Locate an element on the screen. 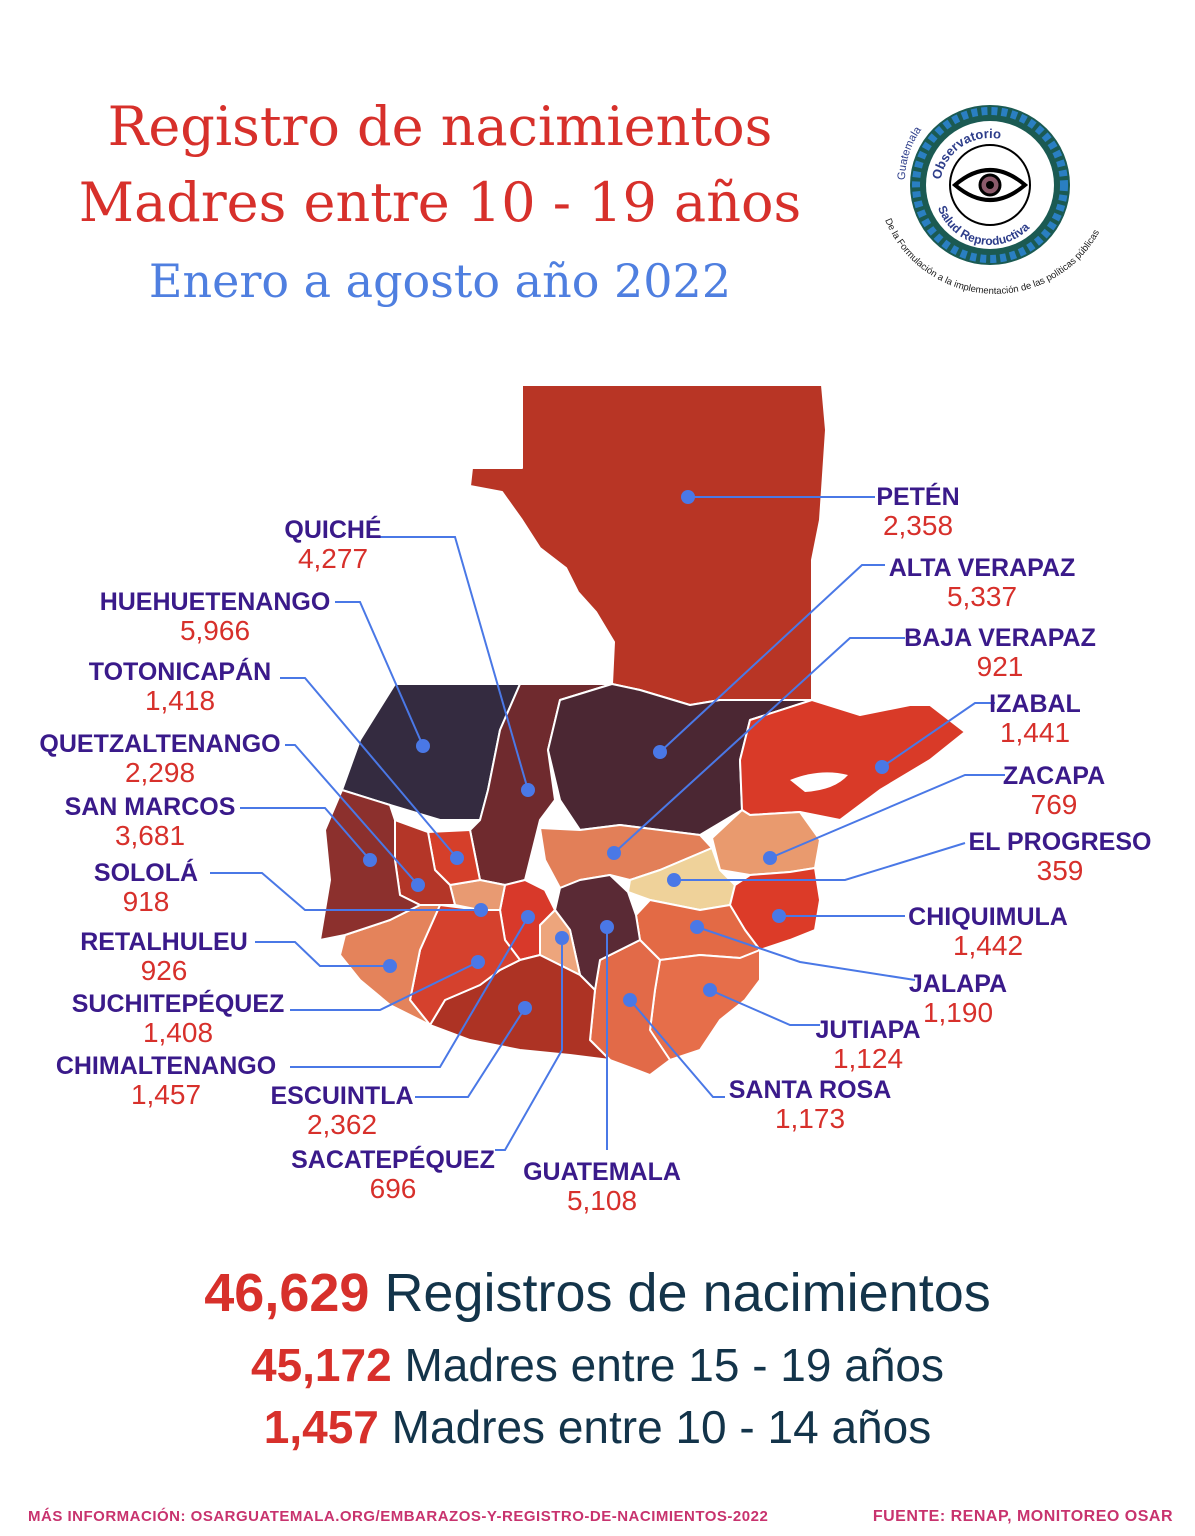  label-suchitepequez: SUCHITEPÉQUEZ is located at coordinates (178, 1003).